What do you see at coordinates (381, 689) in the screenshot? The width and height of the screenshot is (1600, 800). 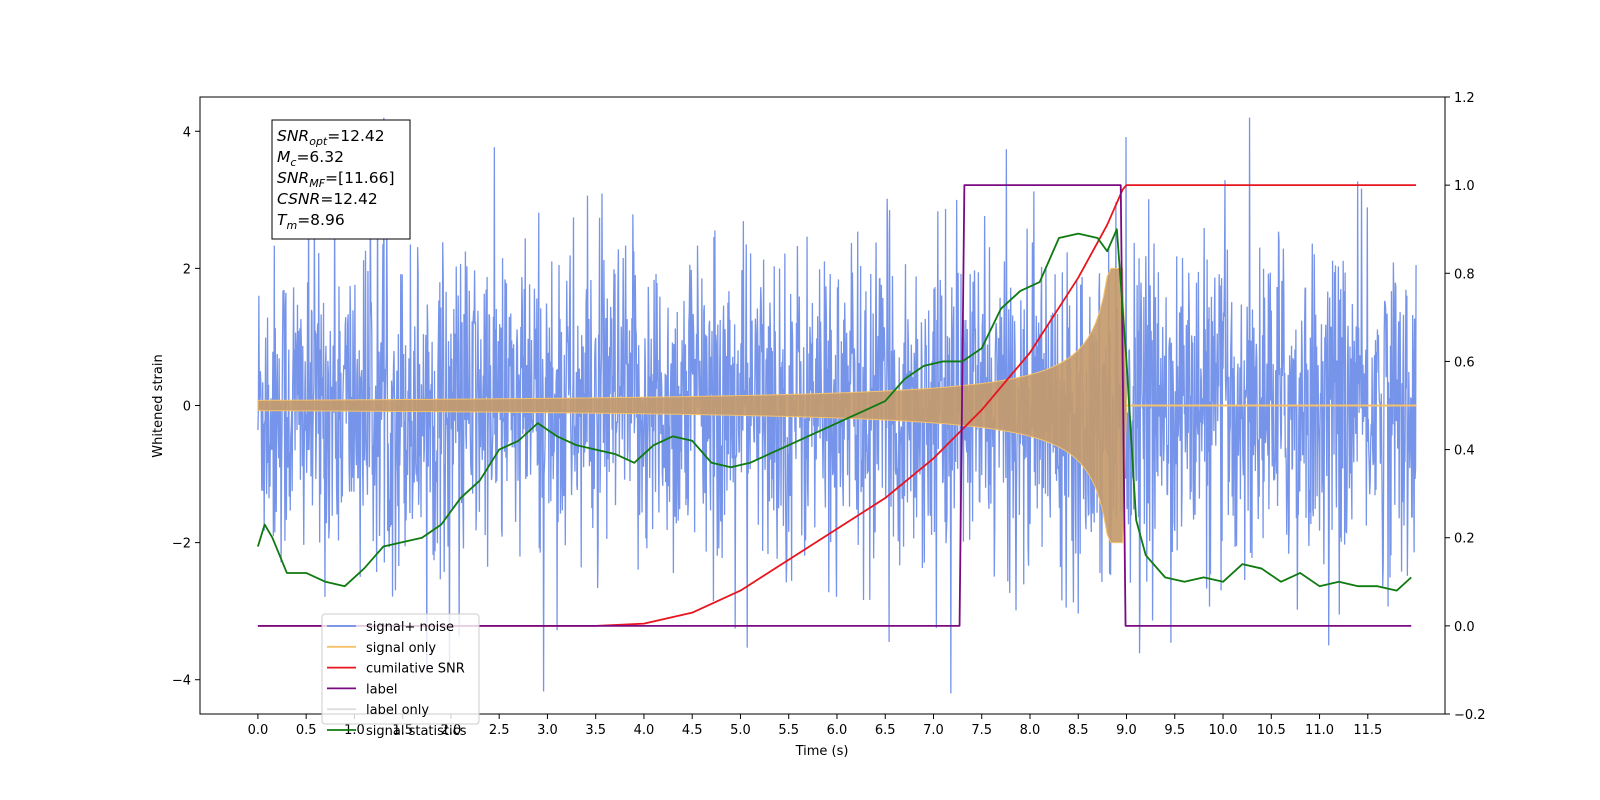 I see `legend-entry: label` at bounding box center [381, 689].